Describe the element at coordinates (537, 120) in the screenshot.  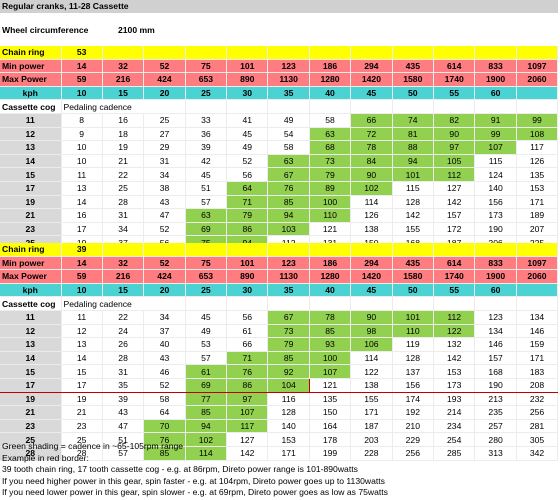
I see `cadence-cell: 99` at that location.